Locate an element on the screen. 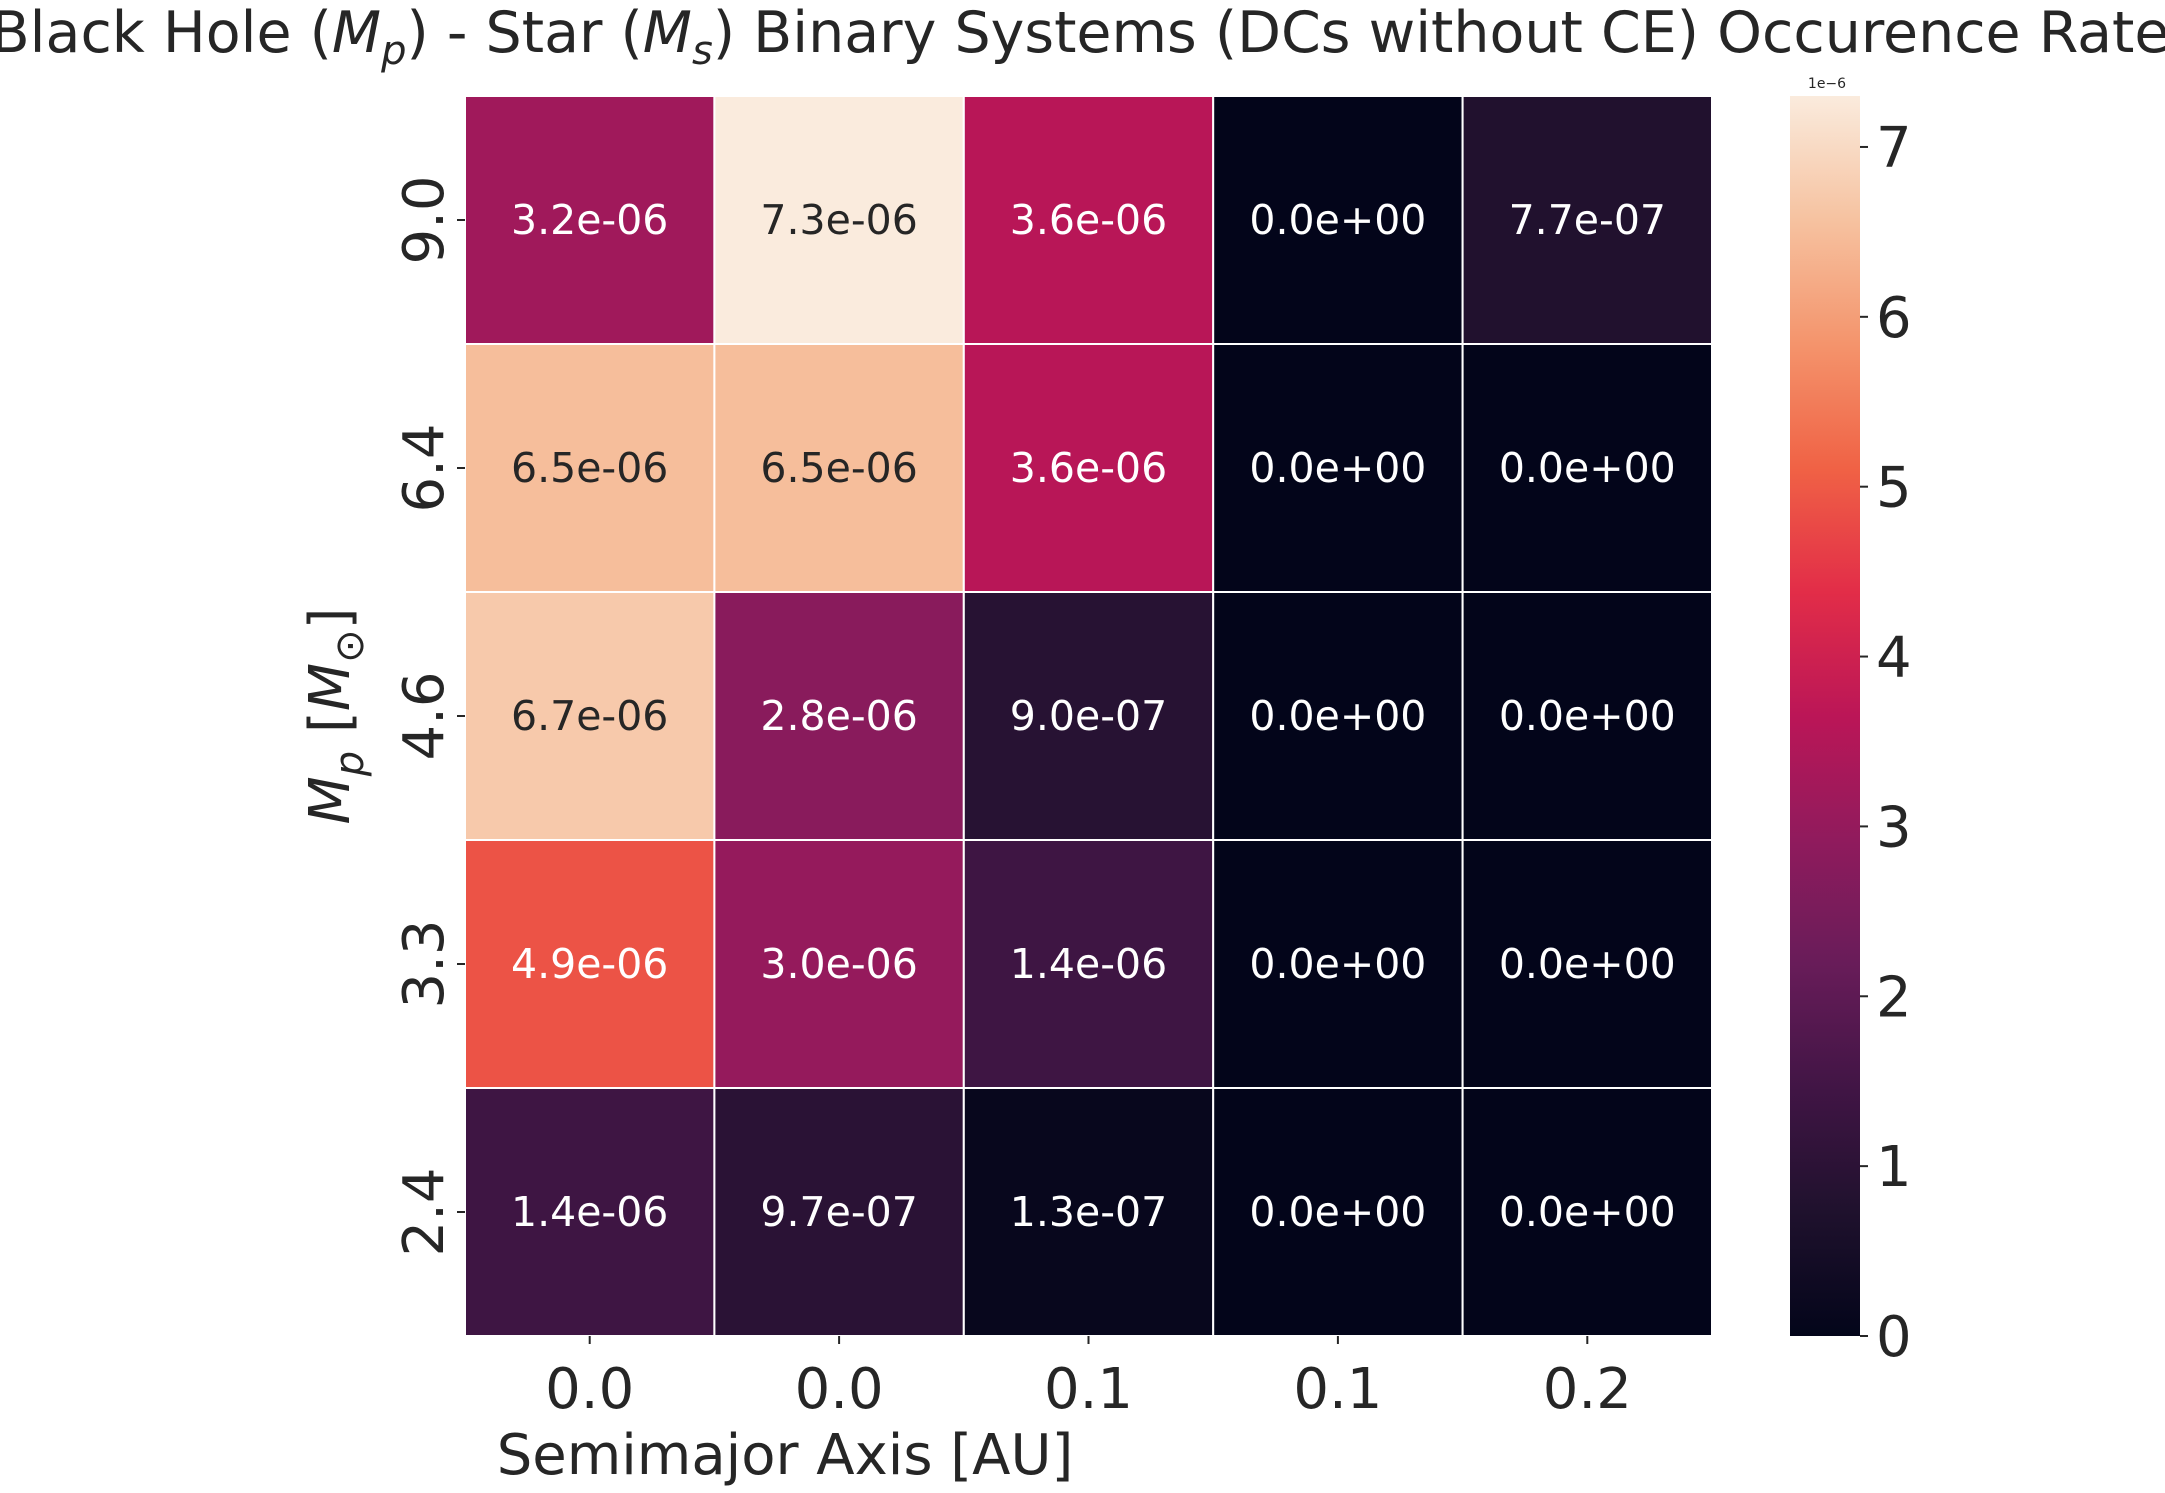 The width and height of the screenshot is (2165, 1493). colorbar-scale-label: 1e−6 is located at coordinates (1827, 84).